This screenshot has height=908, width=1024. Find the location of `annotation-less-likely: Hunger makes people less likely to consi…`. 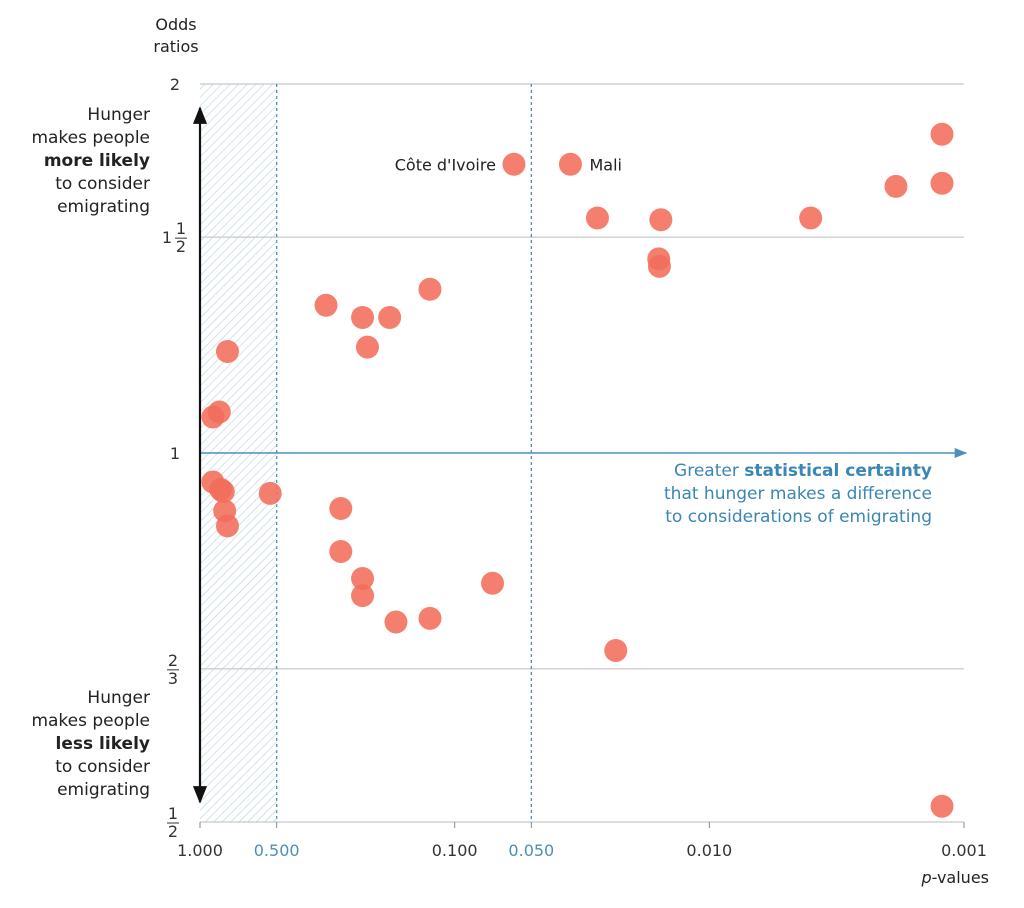

annotation-less-likely: Hunger makes people less likely to consi… is located at coordinates (75, 744).